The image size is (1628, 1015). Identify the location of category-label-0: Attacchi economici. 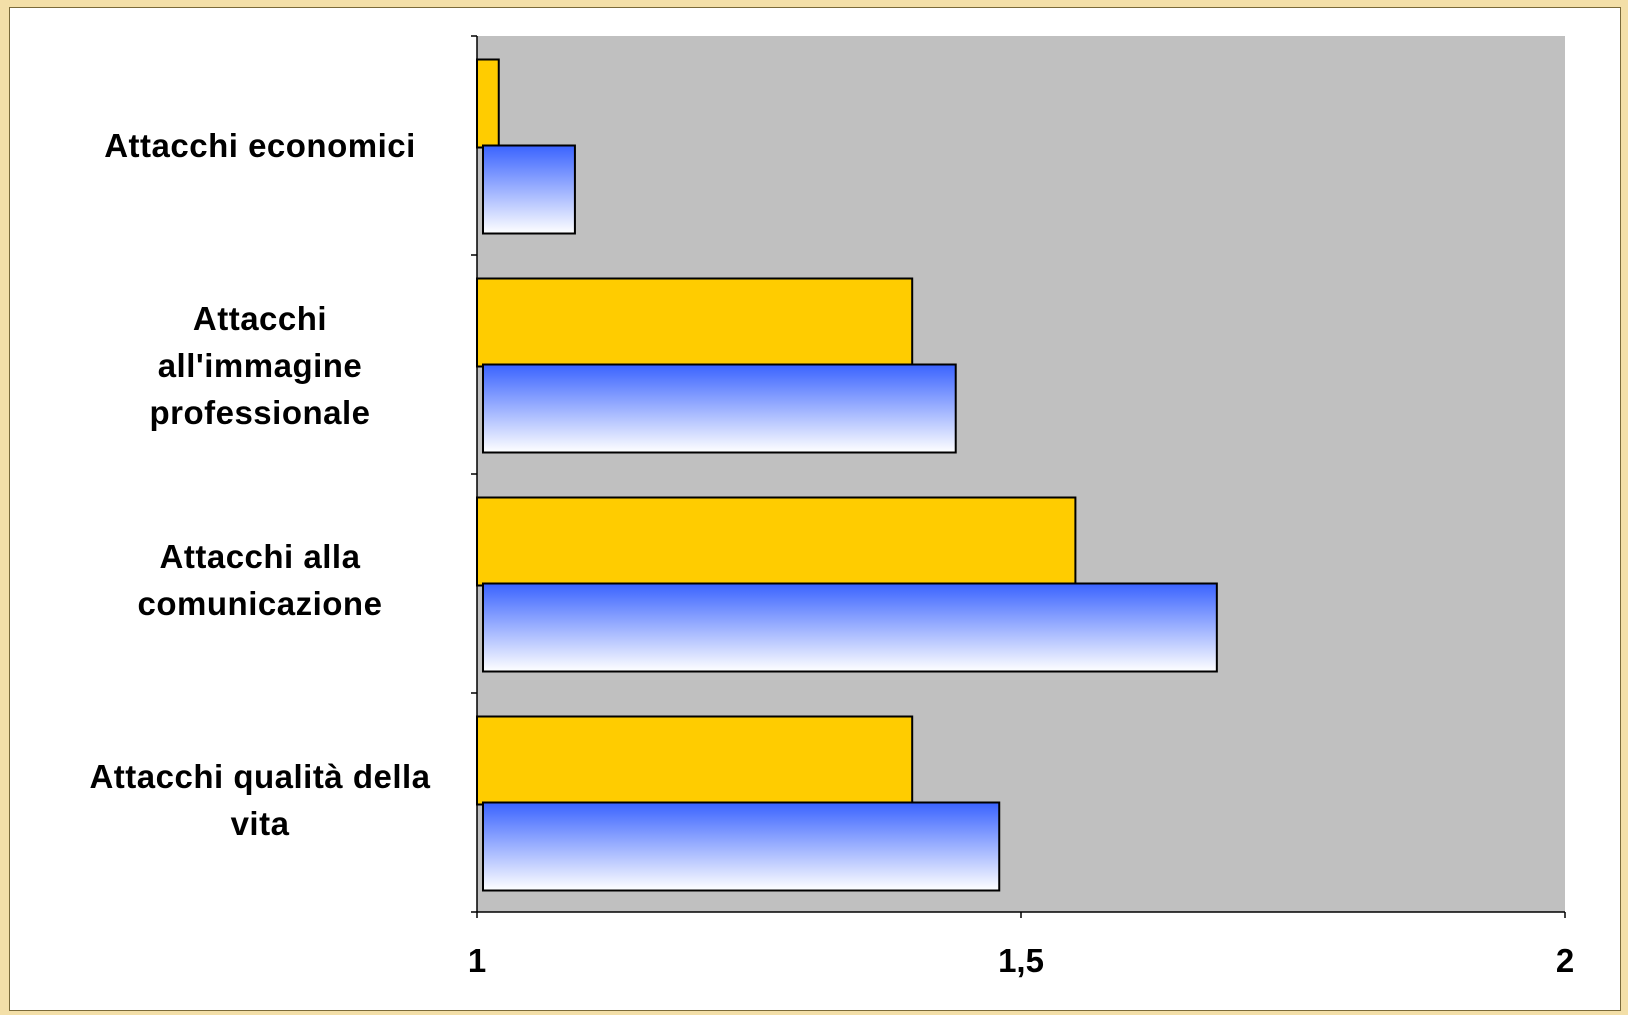
(260, 145).